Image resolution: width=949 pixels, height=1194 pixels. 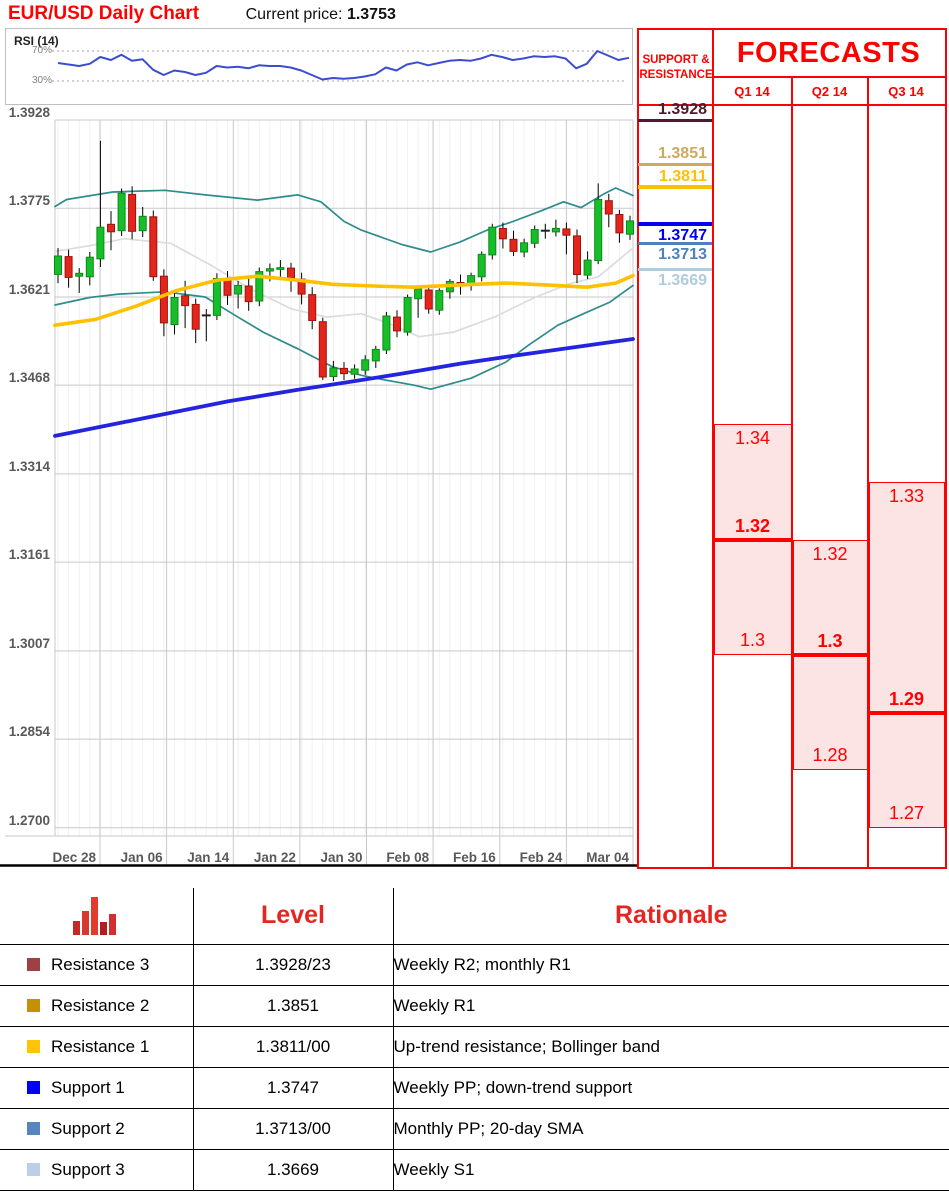 I want to click on y-axis-label: 1.3621, so click(x=30, y=289).